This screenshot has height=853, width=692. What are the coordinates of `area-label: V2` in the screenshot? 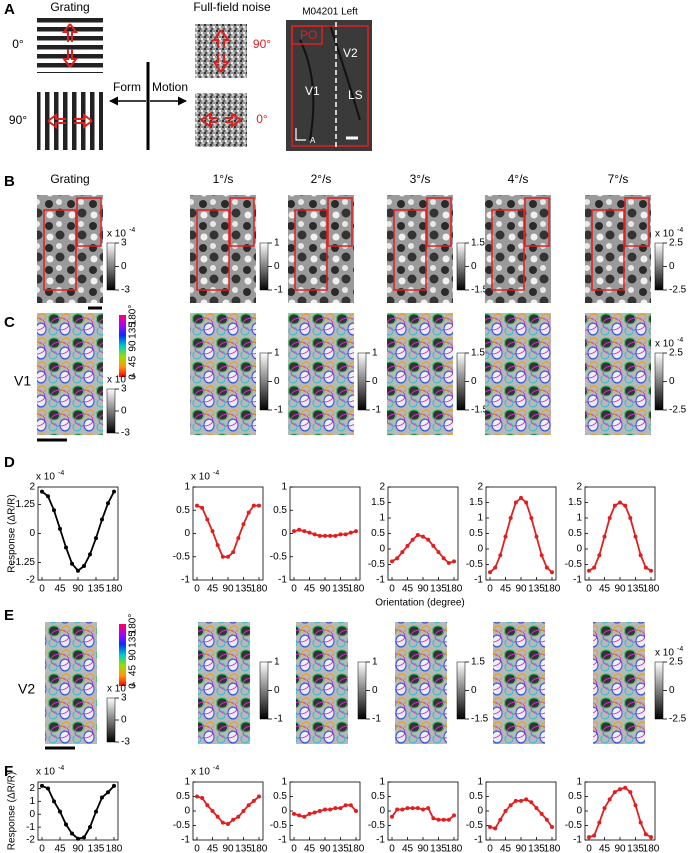 It's located at (350, 53).